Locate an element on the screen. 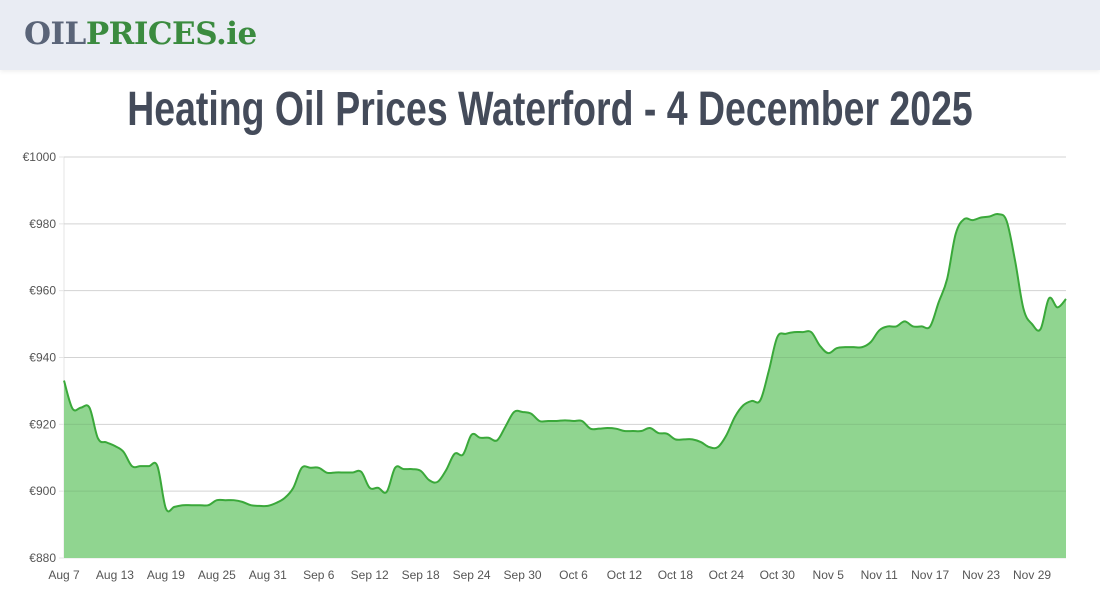 This screenshot has height=600, width=1100. x-tick-label: Sep 30 is located at coordinates (523, 575).